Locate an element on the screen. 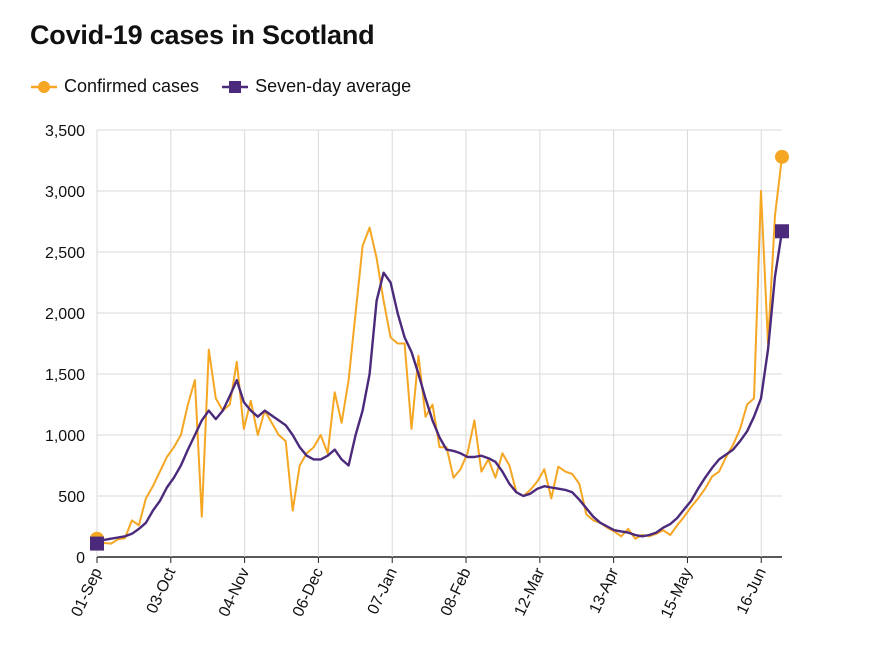 The height and width of the screenshot is (654, 883). average-end-marker is located at coordinates (782, 231).